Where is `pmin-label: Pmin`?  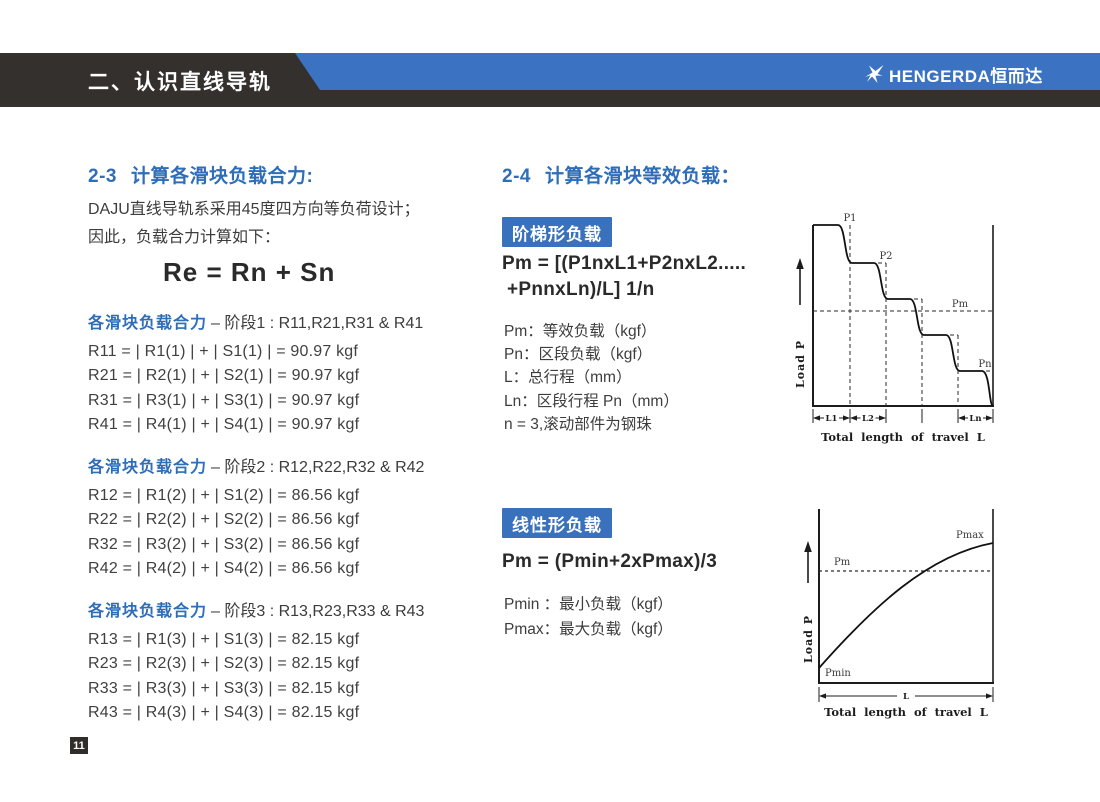 pmin-label: Pmin is located at coordinates (838, 673).